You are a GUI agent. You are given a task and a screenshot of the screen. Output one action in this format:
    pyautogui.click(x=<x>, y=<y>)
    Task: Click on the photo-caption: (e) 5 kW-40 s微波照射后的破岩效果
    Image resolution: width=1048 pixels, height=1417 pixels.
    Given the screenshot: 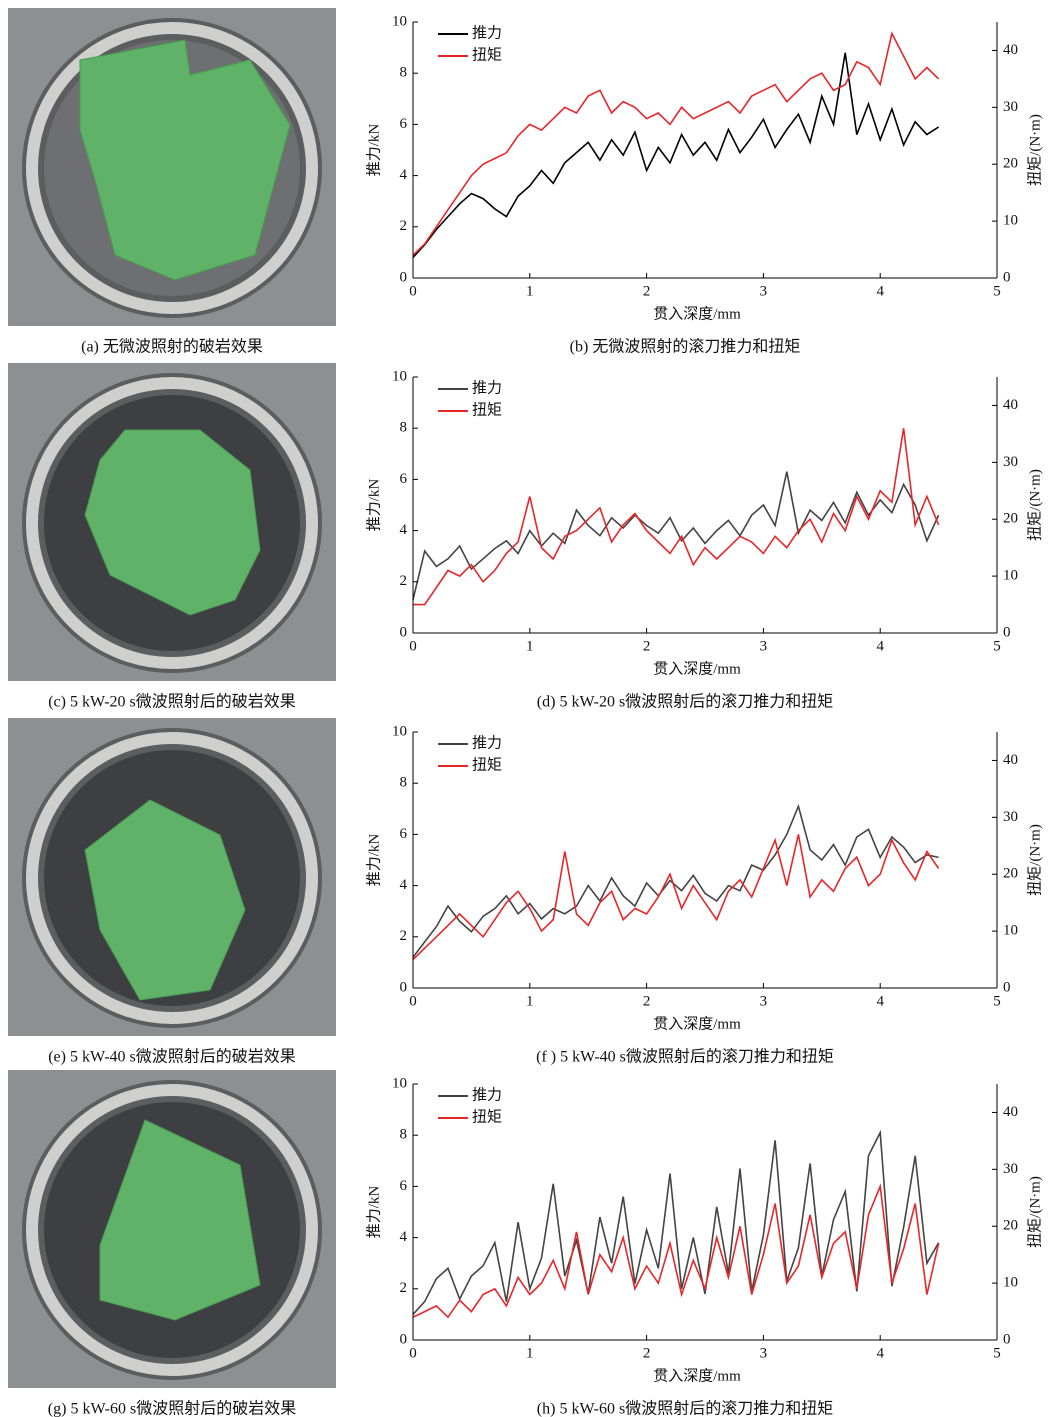 What is the action you would take?
    pyautogui.click(x=172, y=1057)
    